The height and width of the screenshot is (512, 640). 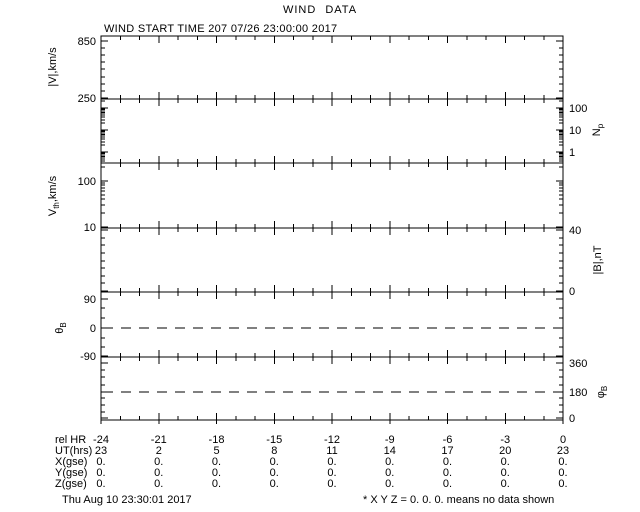 What do you see at coordinates (447, 440) in the screenshot?
I see `table-cell: -6` at bounding box center [447, 440].